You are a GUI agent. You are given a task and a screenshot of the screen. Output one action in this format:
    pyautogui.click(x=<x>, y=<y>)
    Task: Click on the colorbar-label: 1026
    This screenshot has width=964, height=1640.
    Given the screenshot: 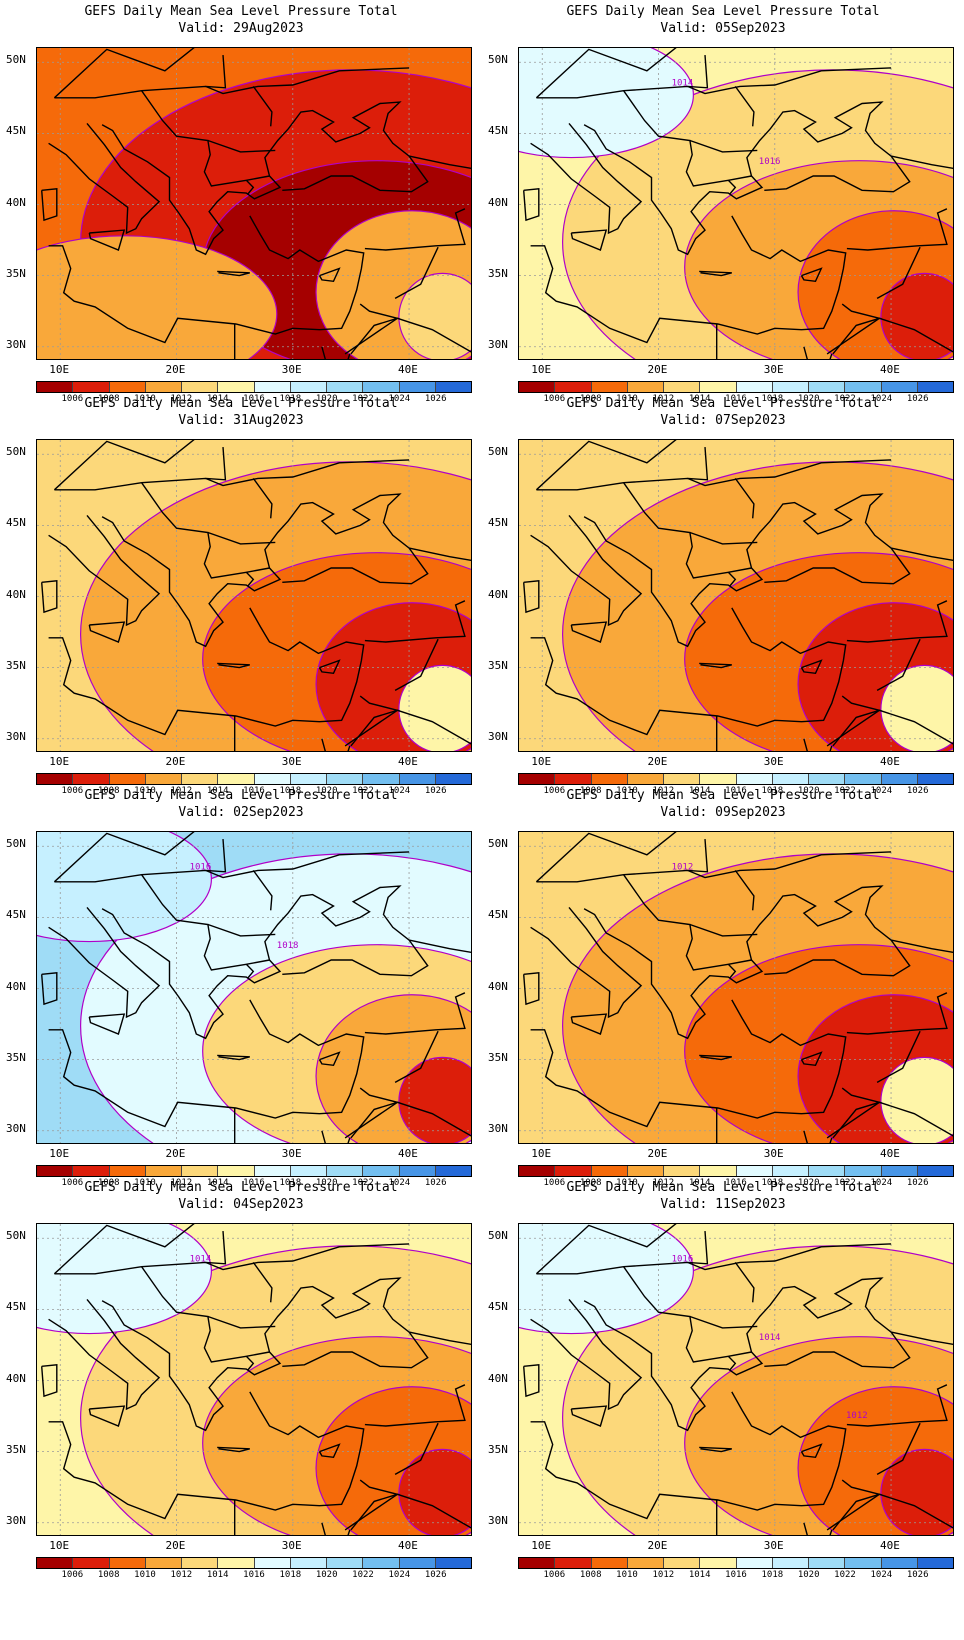 What is the action you would take?
    pyautogui.click(x=435, y=1575)
    